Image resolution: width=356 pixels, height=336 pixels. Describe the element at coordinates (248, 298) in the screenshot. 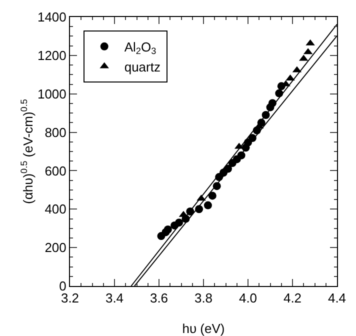

I see `x-tick-label: 4.0` at that location.